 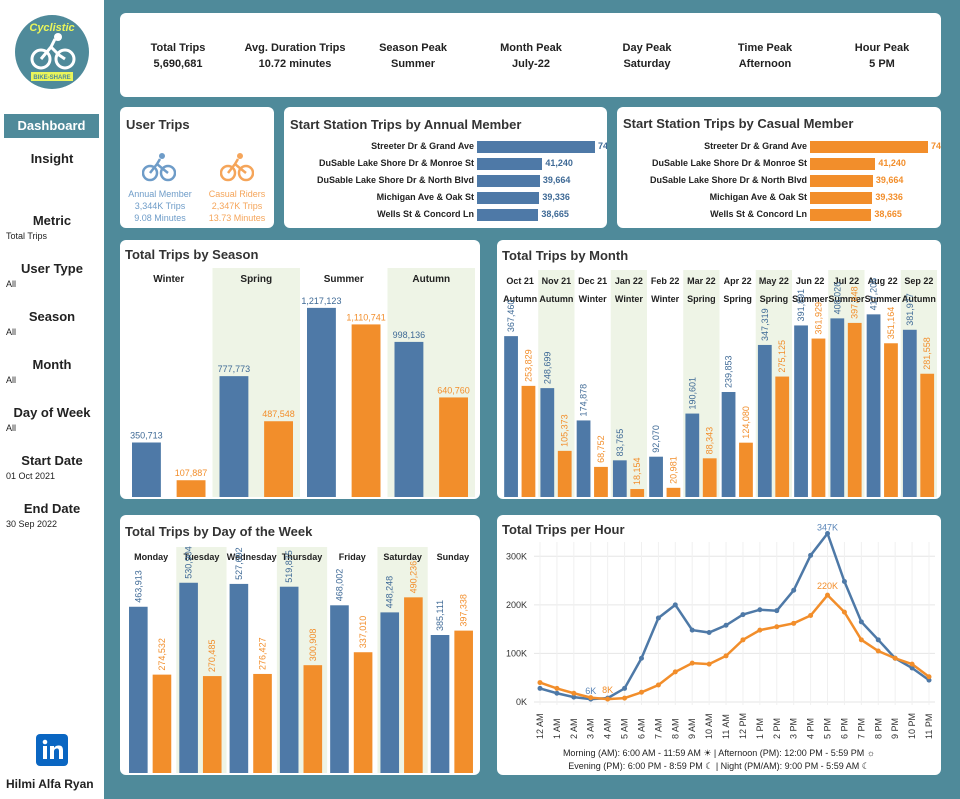 What do you see at coordinates (765, 64) in the screenshot?
I see `kpi-value: Afternoon` at bounding box center [765, 64].